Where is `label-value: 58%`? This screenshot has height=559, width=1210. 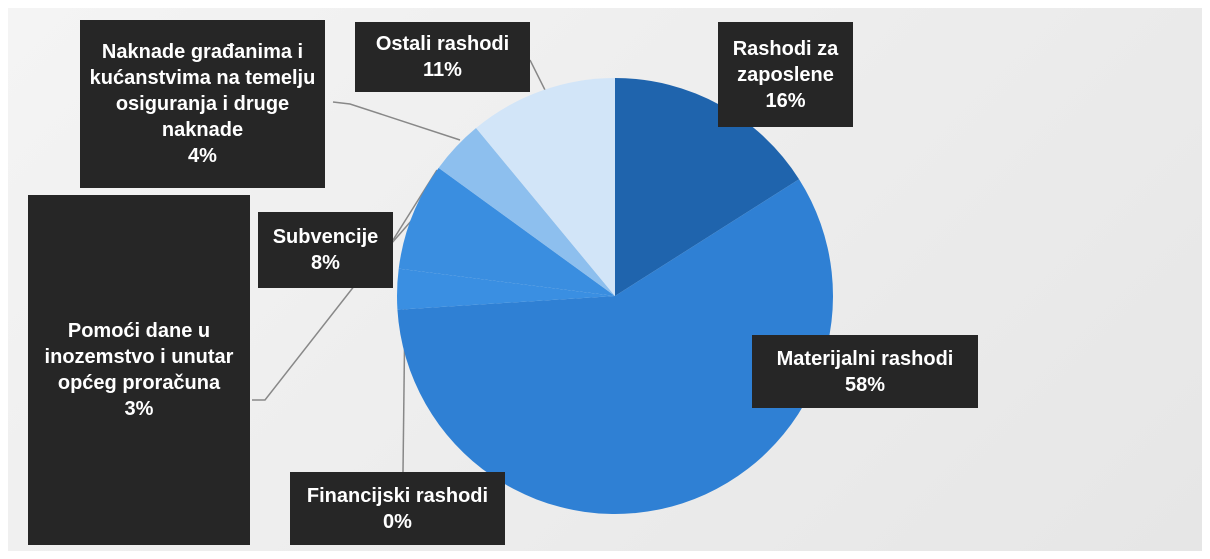
label-value: 58% is located at coordinates (865, 384).